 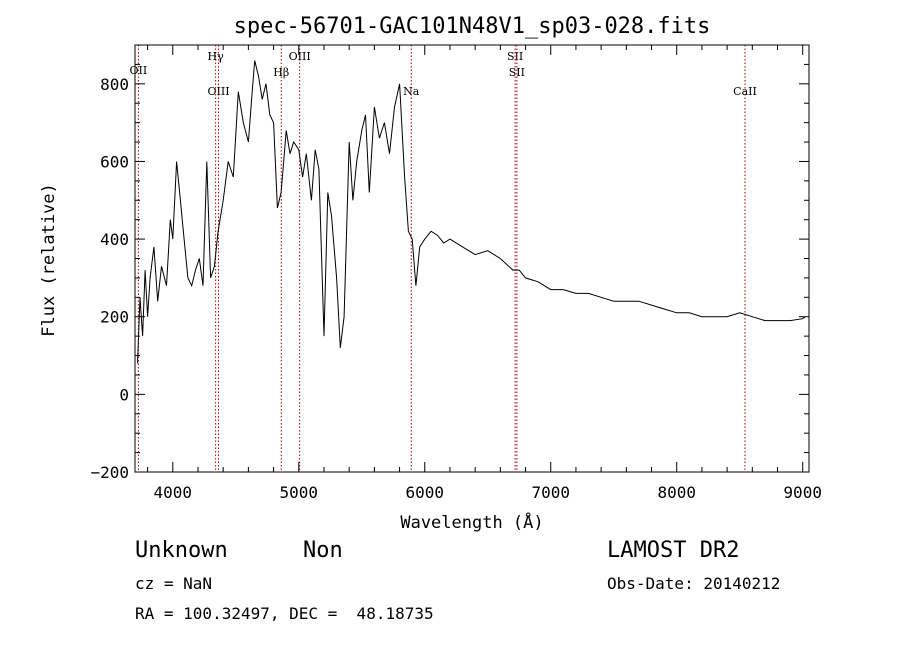 I want to click on x-tick-label: 8000, so click(x=676, y=492).